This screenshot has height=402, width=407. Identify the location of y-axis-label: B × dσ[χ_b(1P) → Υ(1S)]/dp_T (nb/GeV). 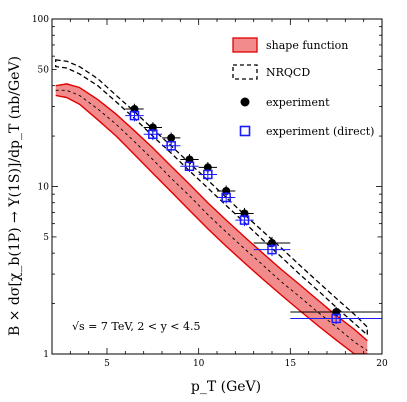
(15, 196).